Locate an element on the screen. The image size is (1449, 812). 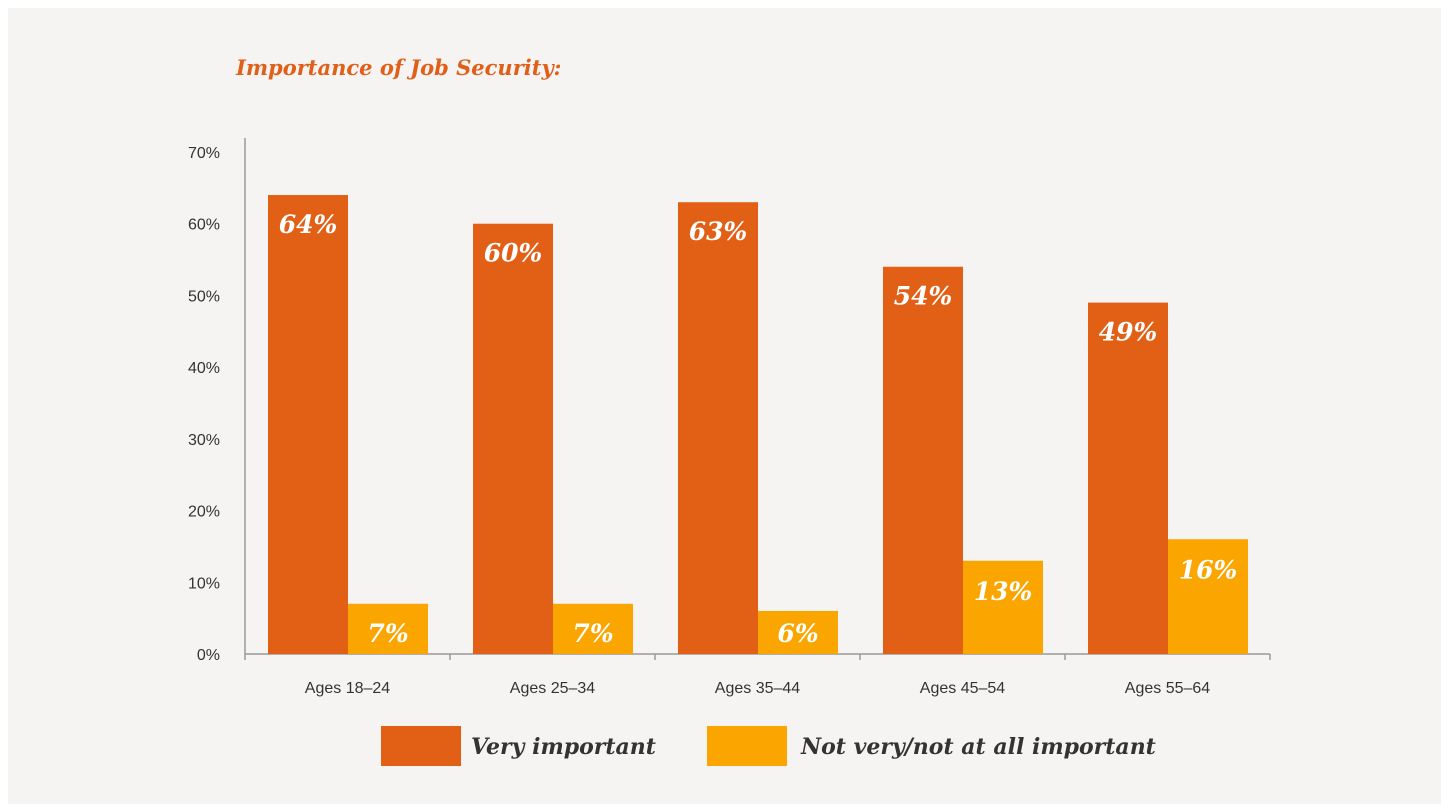
x-tick-label: Ages 55–64 is located at coordinates (1168, 688).